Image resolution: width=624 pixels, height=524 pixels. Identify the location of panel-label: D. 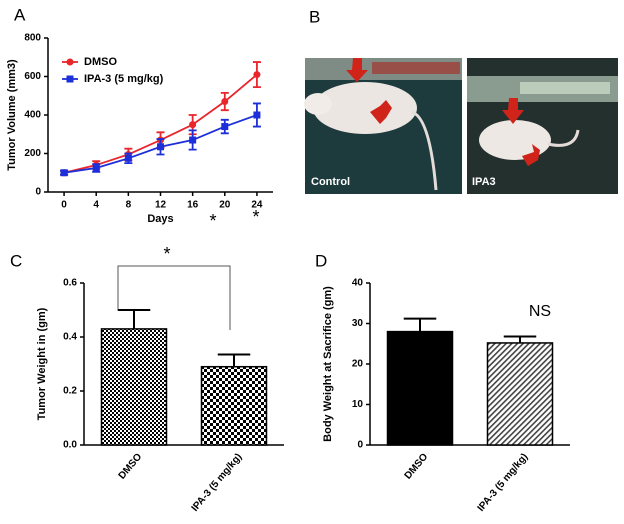
(321, 260).